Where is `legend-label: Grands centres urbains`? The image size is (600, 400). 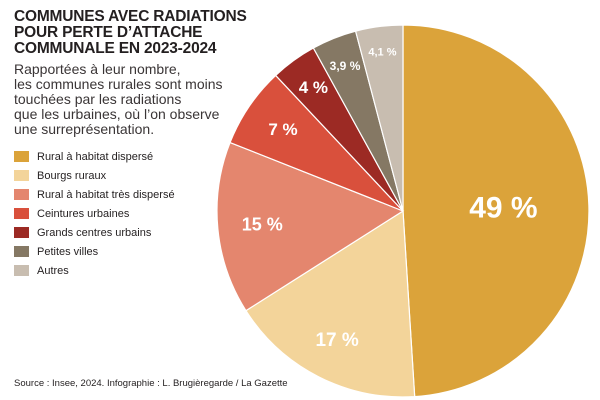 legend-label: Grands centres urbains is located at coordinates (94, 232).